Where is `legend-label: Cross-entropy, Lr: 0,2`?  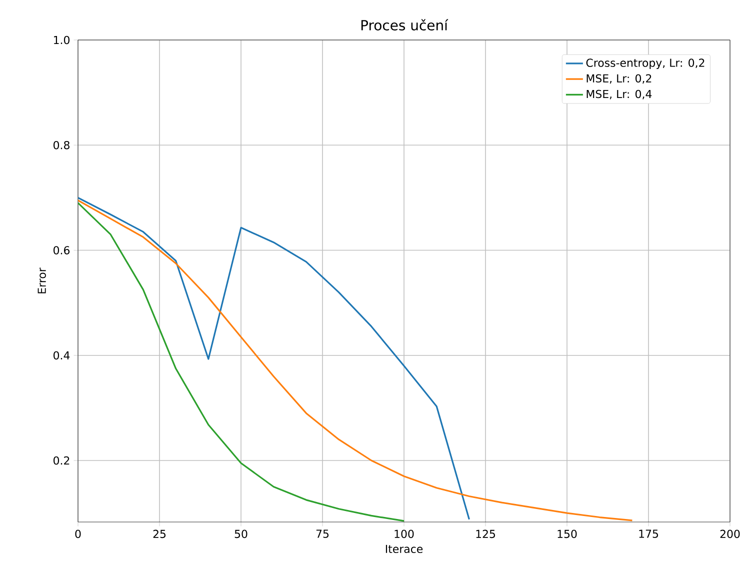 legend-label: Cross-entropy, Lr: 0,2 is located at coordinates (645, 64).